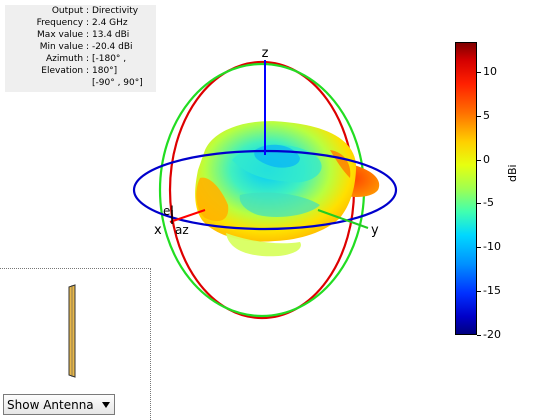 Image resolution: width=560 pixels, height=420 pixels. Describe the element at coordinates (64, 47) in the screenshot. I see `info-label: Min value :` at that location.